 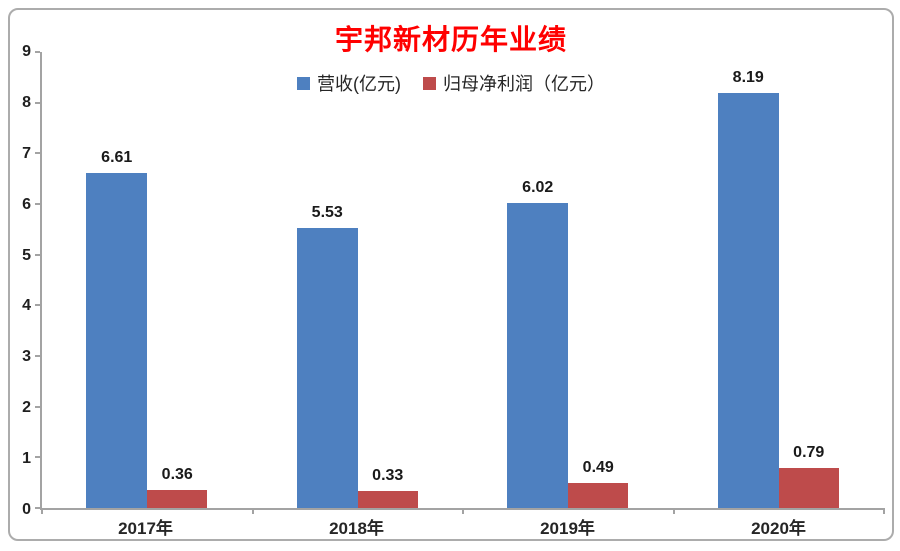 What do you see at coordinates (177, 498) in the screenshot?
I see `profit-bar-2017年` at bounding box center [177, 498].